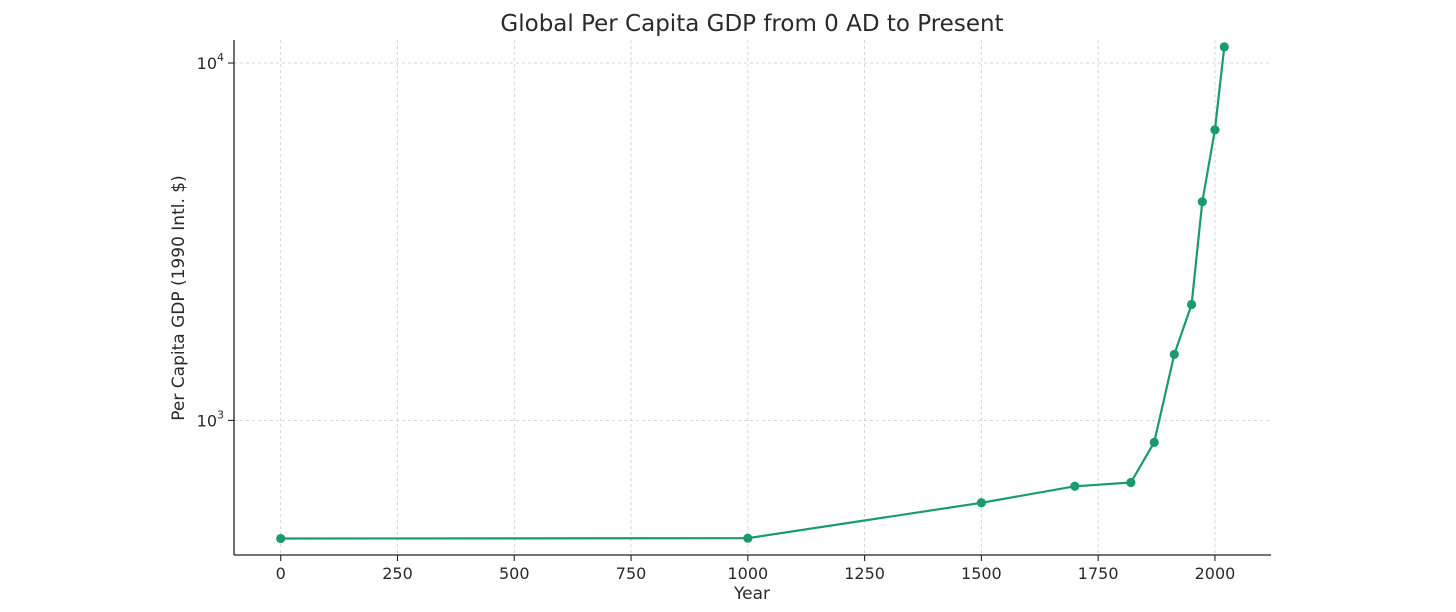 The image size is (1456, 612). What do you see at coordinates (1215, 573) in the screenshot?
I see `x-tick-label: 2000` at bounding box center [1215, 573].